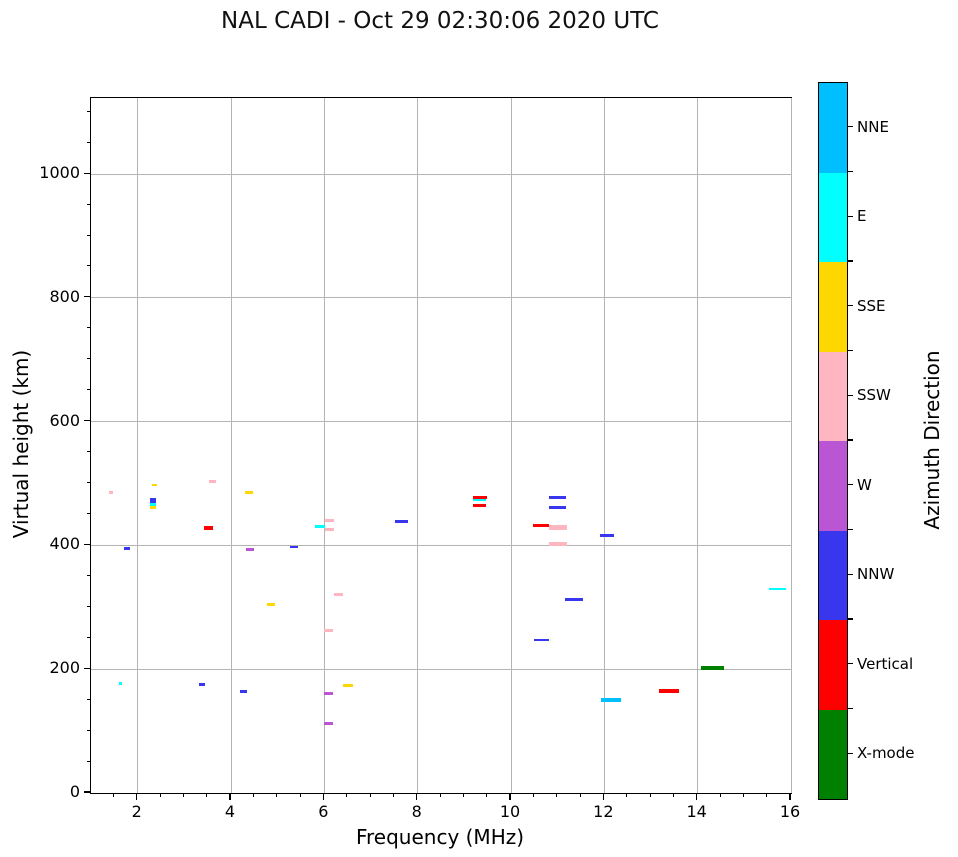 The height and width of the screenshot is (857, 958). What do you see at coordinates (696, 811) in the screenshot?
I see `x-tick-label: 14` at bounding box center [696, 811].